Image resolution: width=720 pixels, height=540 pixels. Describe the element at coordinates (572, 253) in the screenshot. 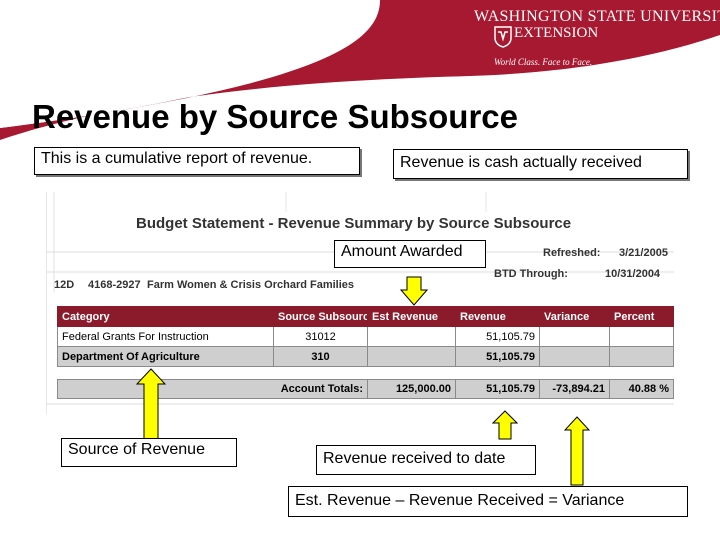

I see `refreshed-label: Refreshed:` at that location.